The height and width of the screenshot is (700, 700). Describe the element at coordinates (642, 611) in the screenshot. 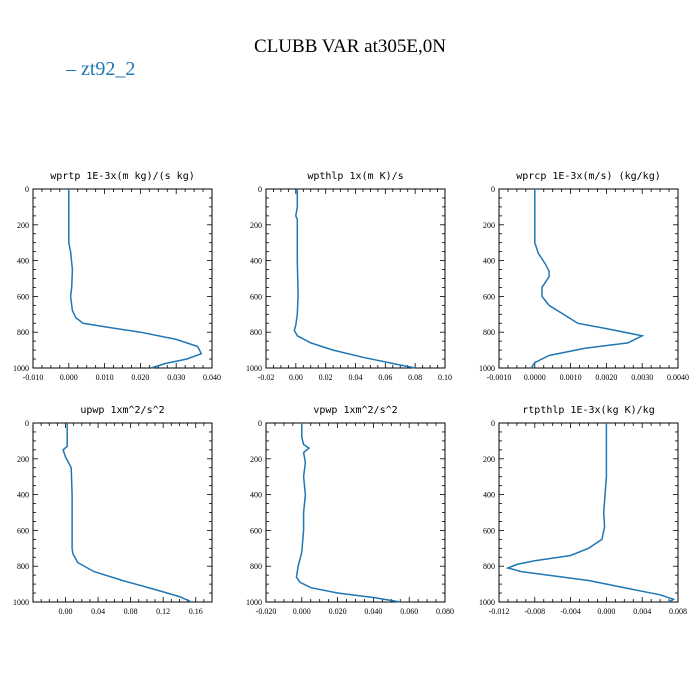

I see `x-tick-label: 0.004` at that location.